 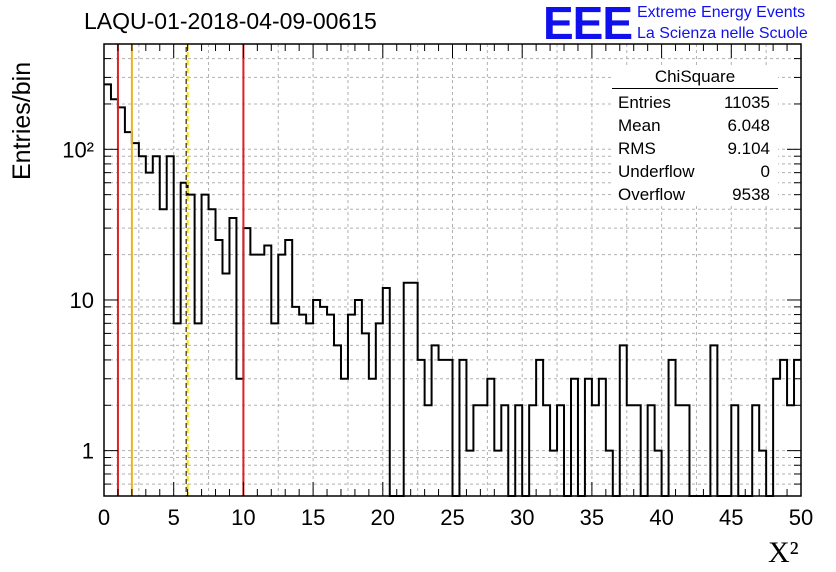 What do you see at coordinates (588, 24) in the screenshot?
I see `eee-logo: EEE` at bounding box center [588, 24].